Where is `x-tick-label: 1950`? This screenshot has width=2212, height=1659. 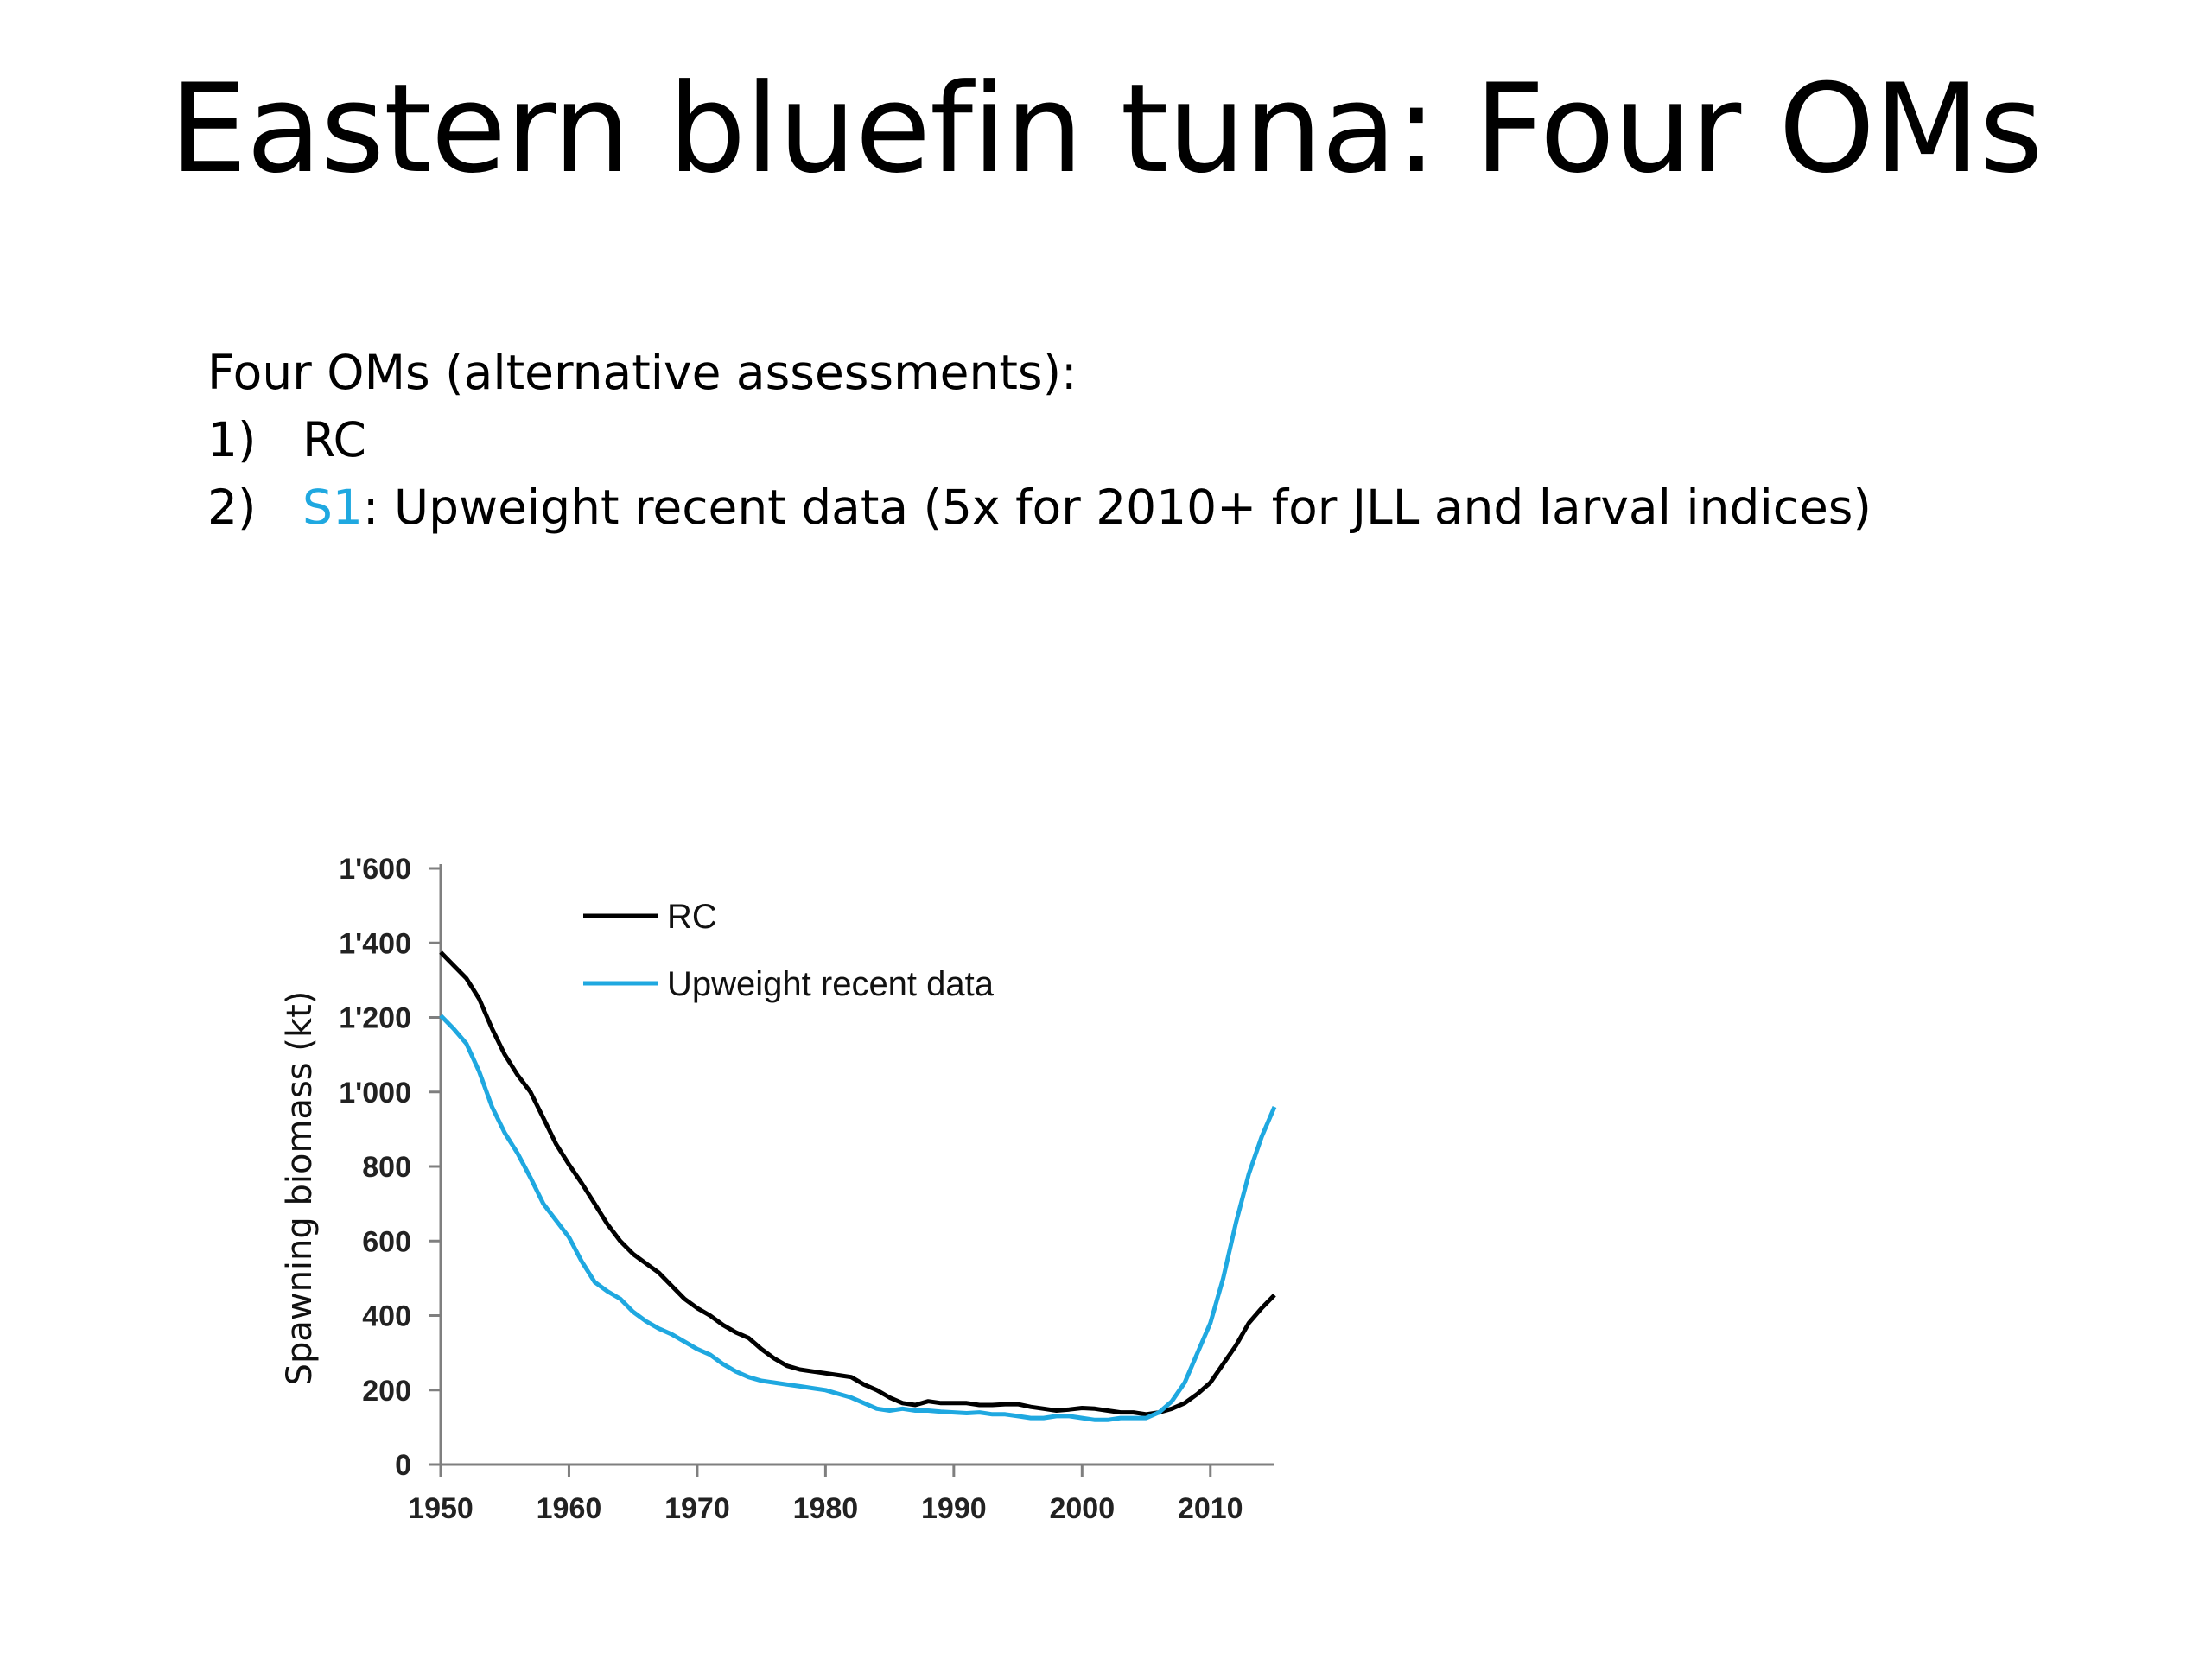
x-tick-label: 1950 is located at coordinates (441, 1508).